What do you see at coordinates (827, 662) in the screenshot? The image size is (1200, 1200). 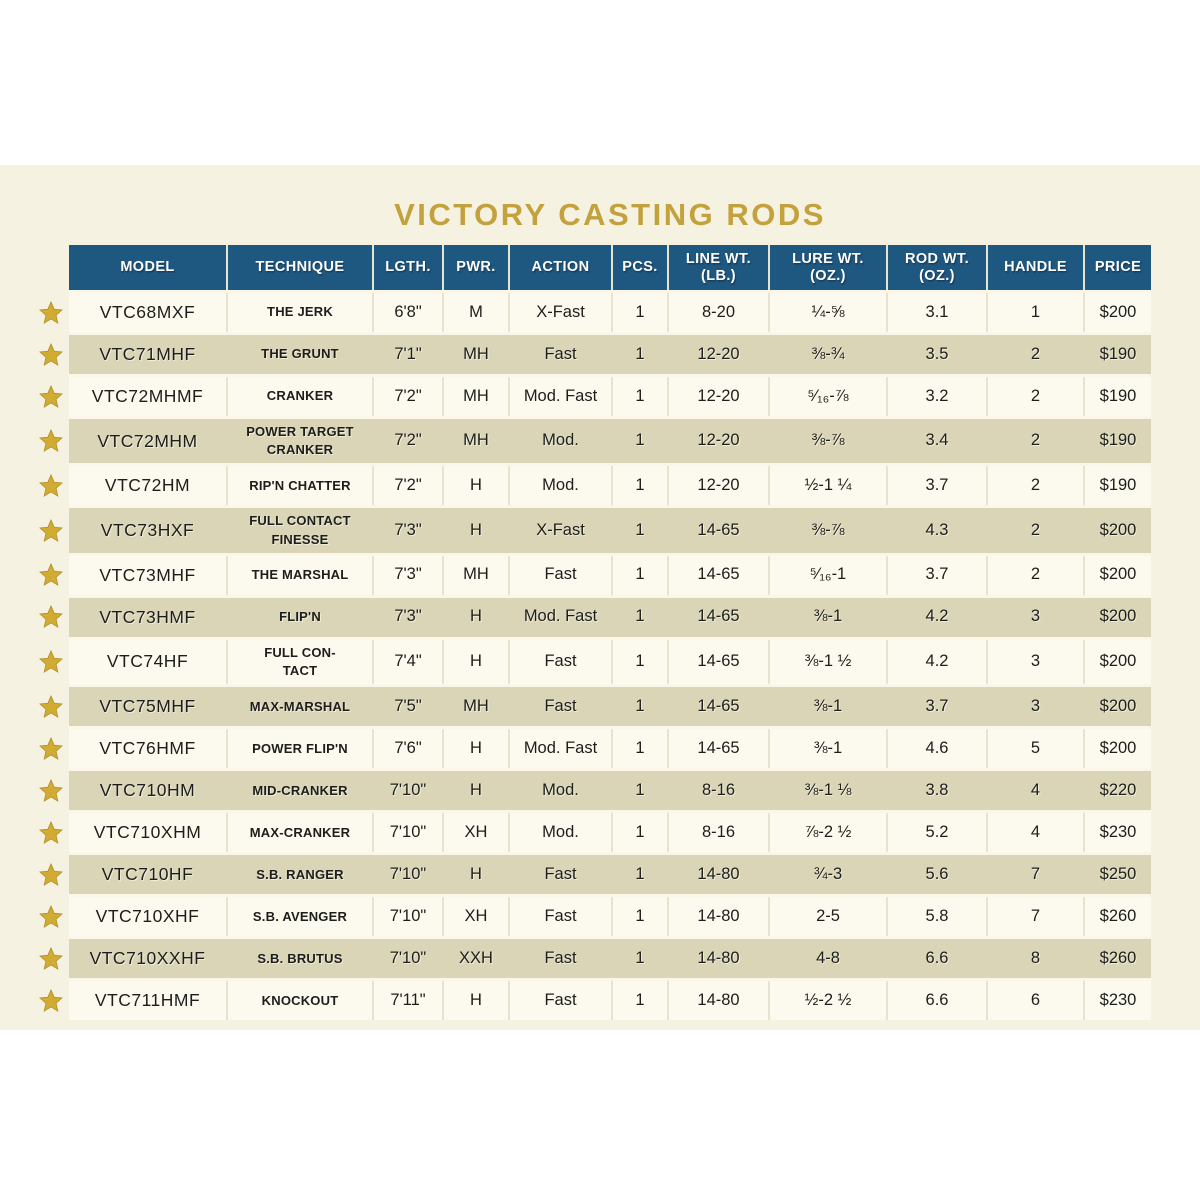 I see `body-cell: ⅜-1 ½` at bounding box center [827, 662].